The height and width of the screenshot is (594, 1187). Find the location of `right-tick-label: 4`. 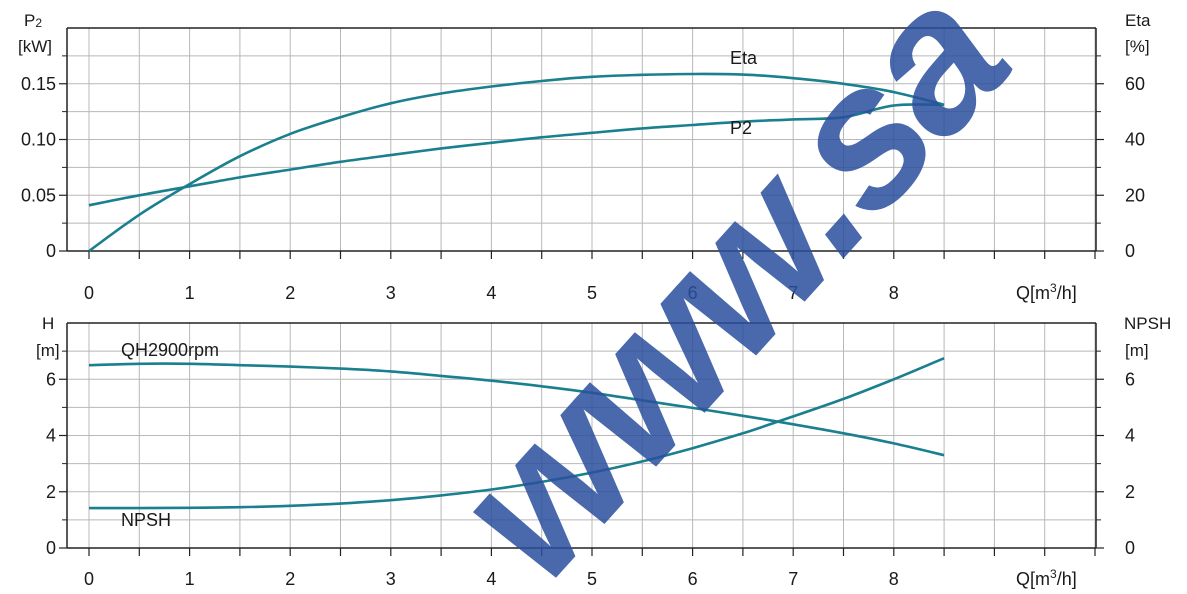

right-tick-label: 4 is located at coordinates (1130, 436).